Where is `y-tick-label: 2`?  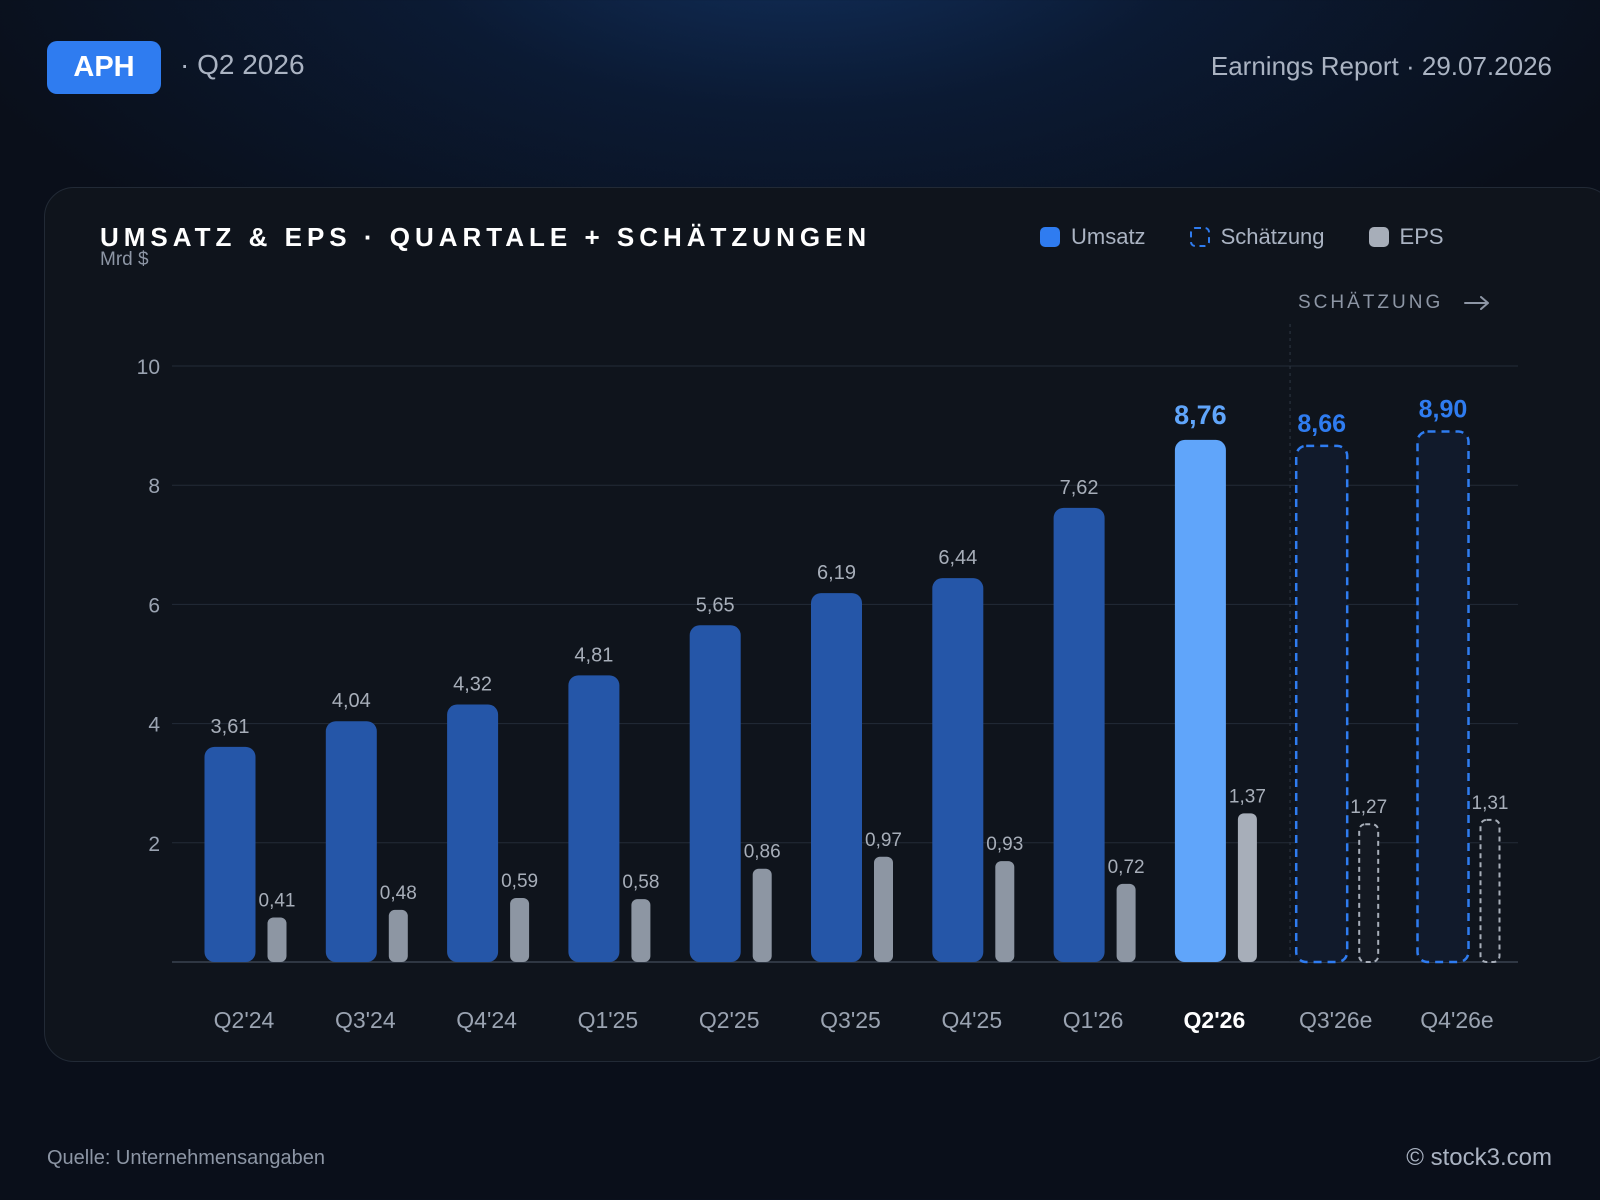 y-tick-label: 2 is located at coordinates (154, 844).